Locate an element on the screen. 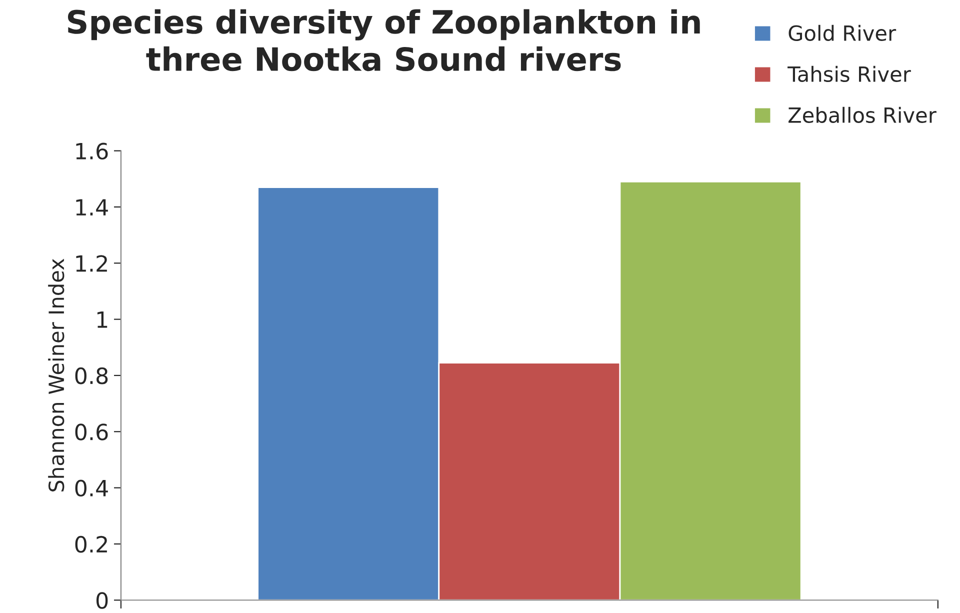 This screenshot has height=613, width=960. y-tick-label: 1.4 is located at coordinates (92, 207).